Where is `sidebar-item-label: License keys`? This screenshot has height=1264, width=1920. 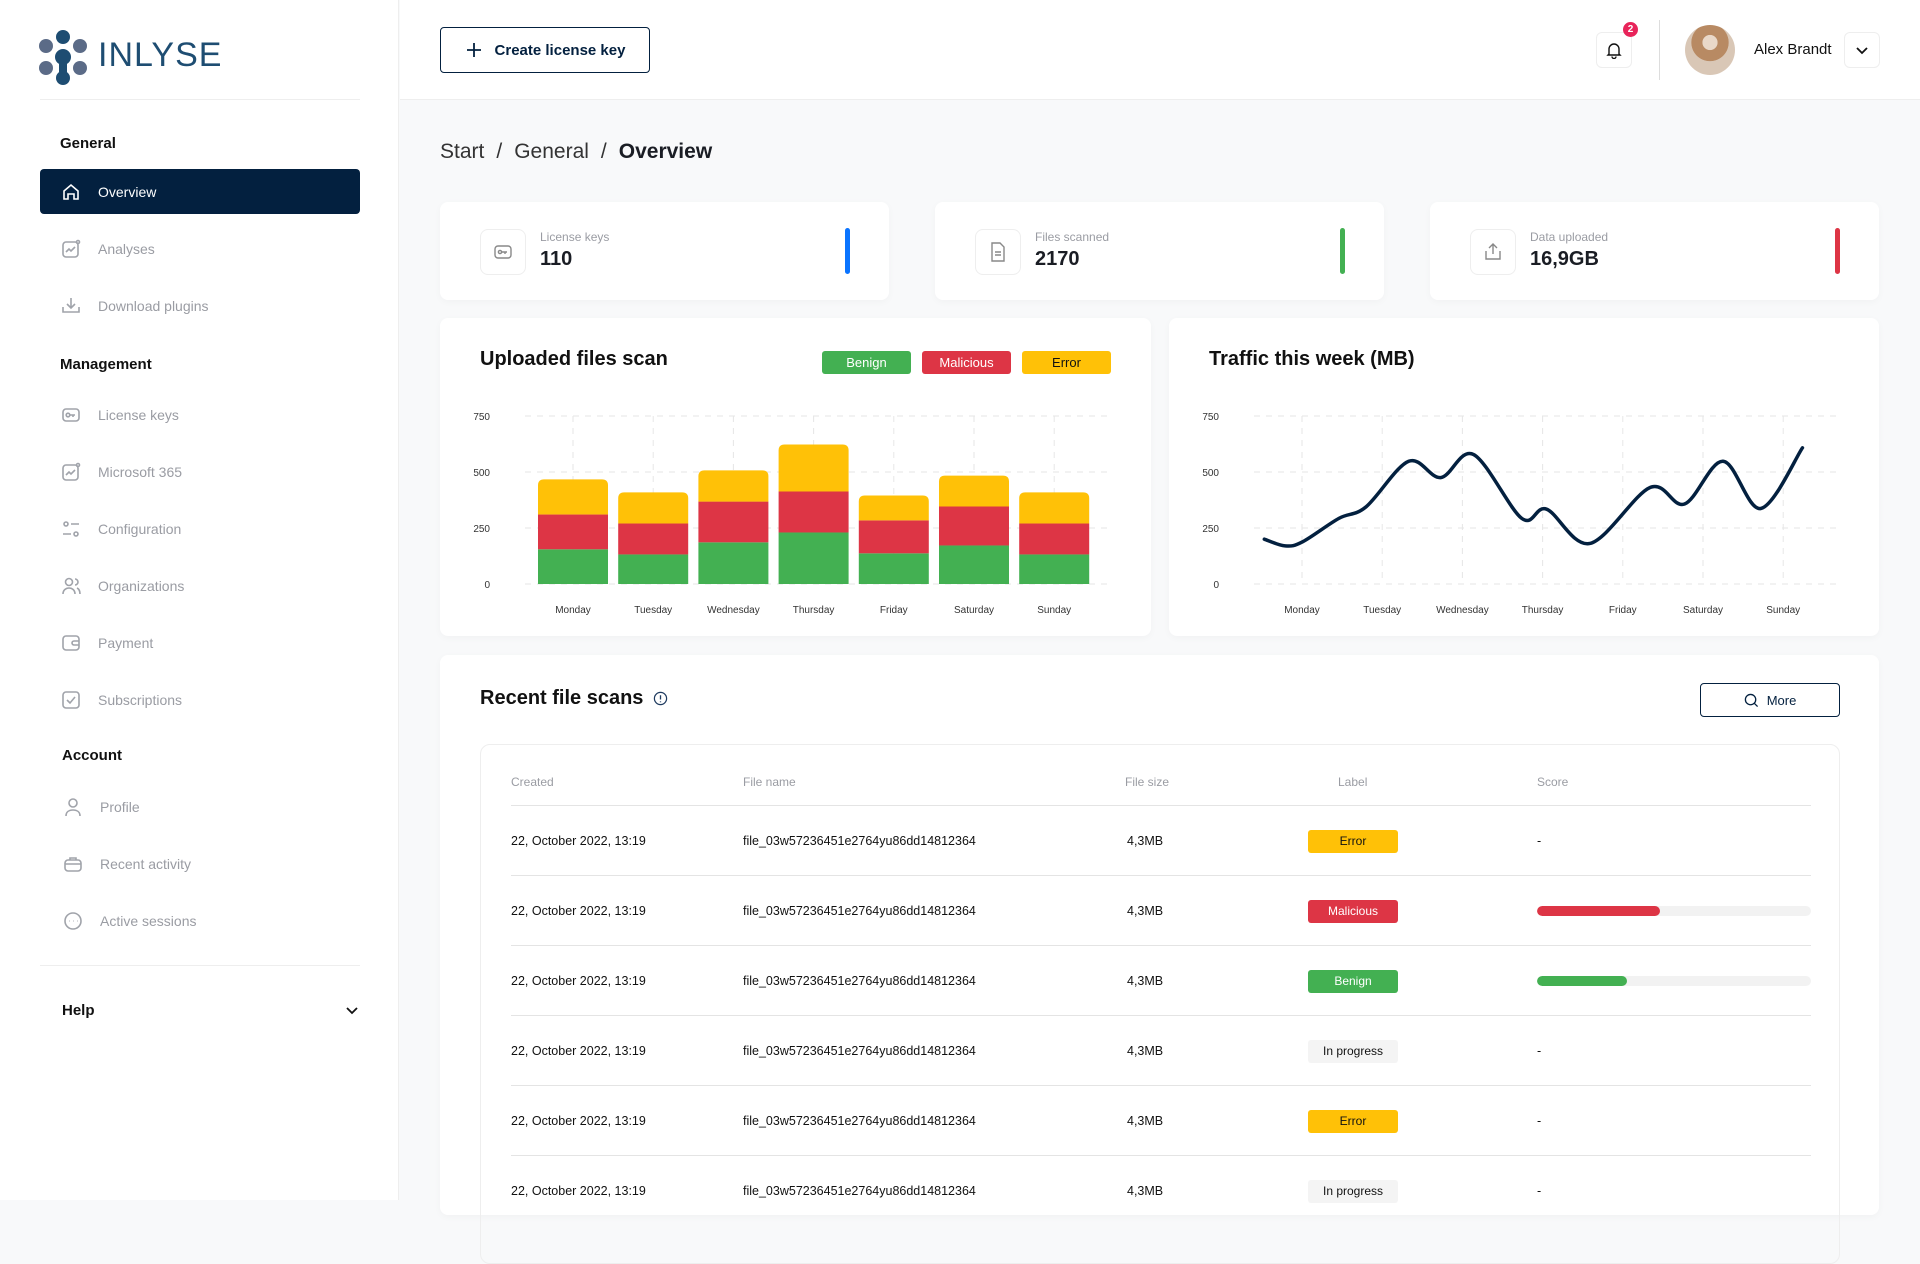
sidebar-item-label: License keys is located at coordinates (138, 414).